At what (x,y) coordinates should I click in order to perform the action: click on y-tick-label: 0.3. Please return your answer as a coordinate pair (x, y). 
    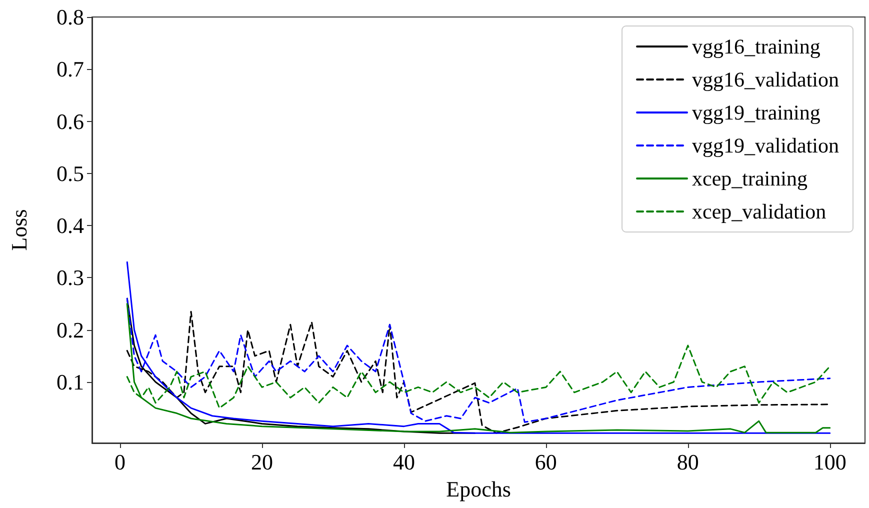
    Looking at the image, I should click on (70, 277).